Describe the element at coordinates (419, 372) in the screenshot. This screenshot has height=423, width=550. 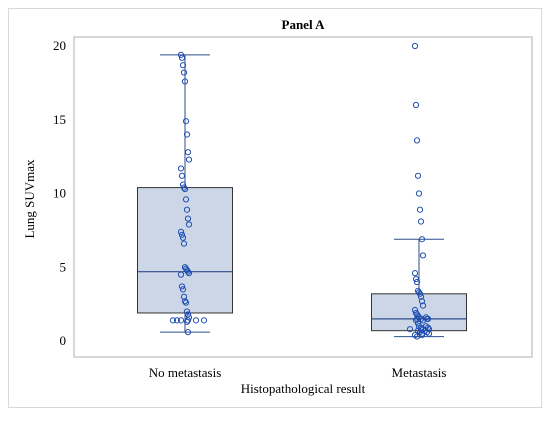
I see `x-tick-label: Metastasis` at that location.